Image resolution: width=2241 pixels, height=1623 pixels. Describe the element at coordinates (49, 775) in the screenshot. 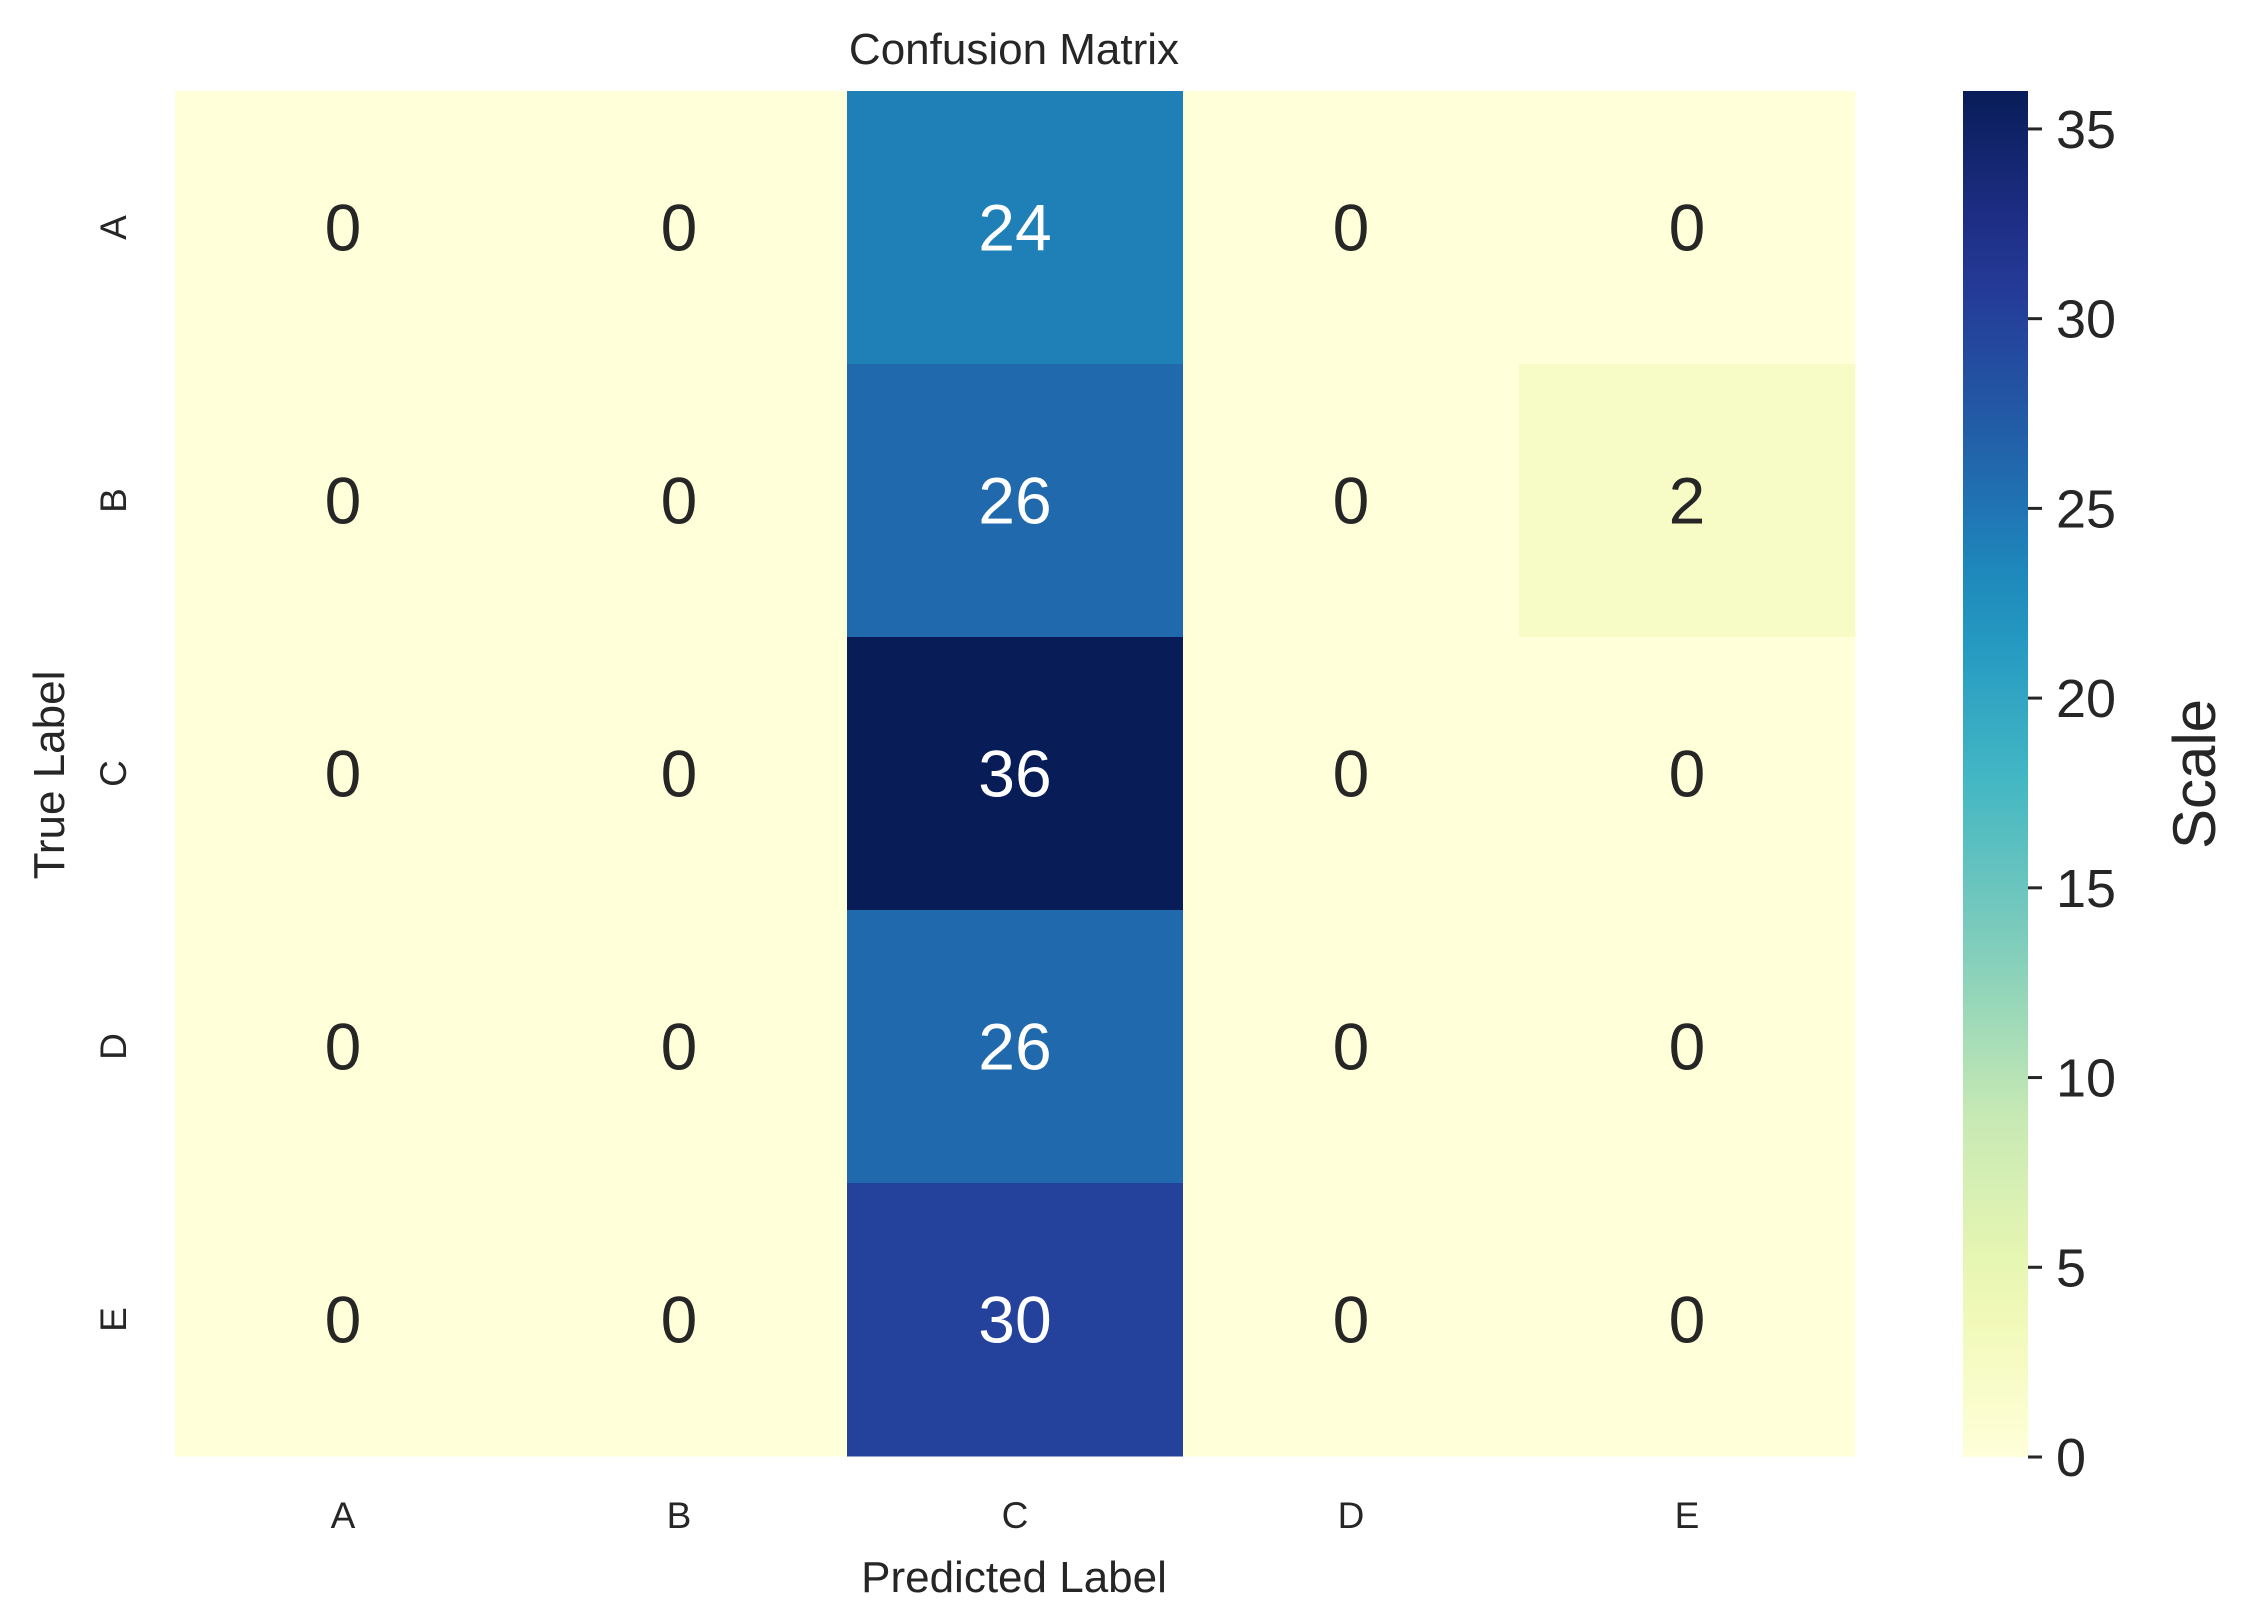

I see `y-axis-label: True Label` at that location.